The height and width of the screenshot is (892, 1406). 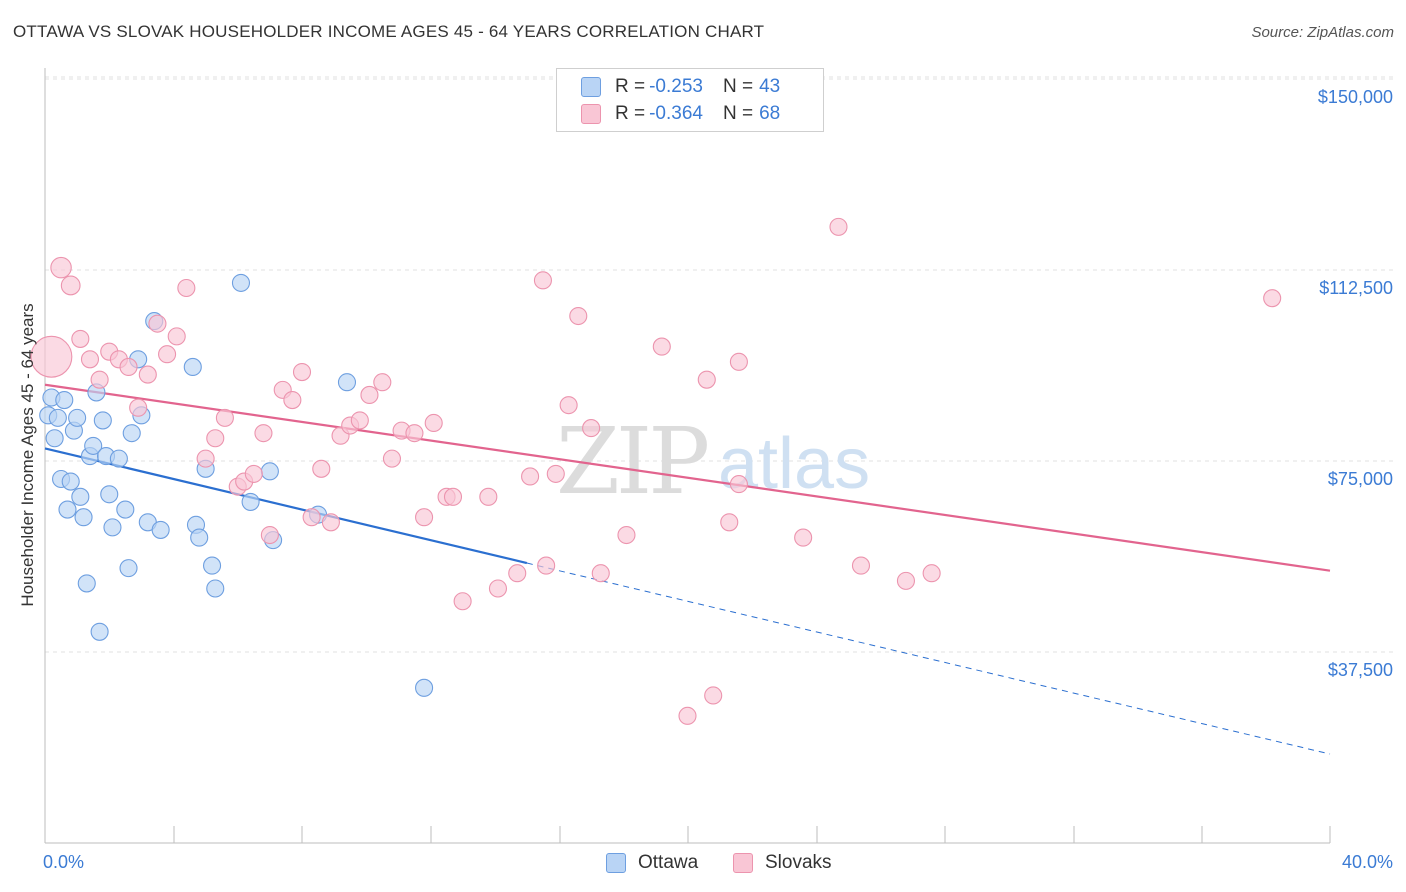 What do you see at coordinates (591, 114) in the screenshot?
I see `slovaks-swatch` at bounding box center [591, 114].